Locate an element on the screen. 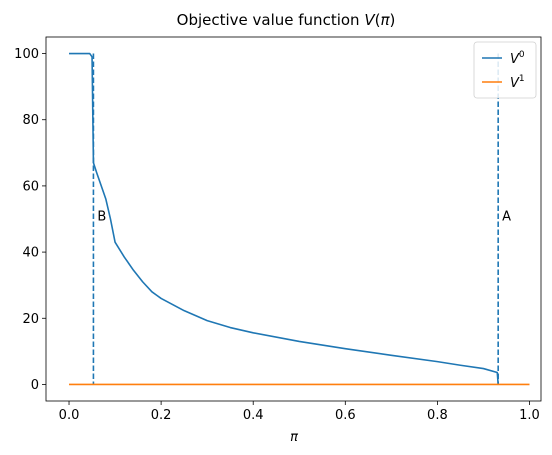 Image resolution: width=552 pixels, height=455 pixels. y-tick-label: 20 is located at coordinates (30, 319).